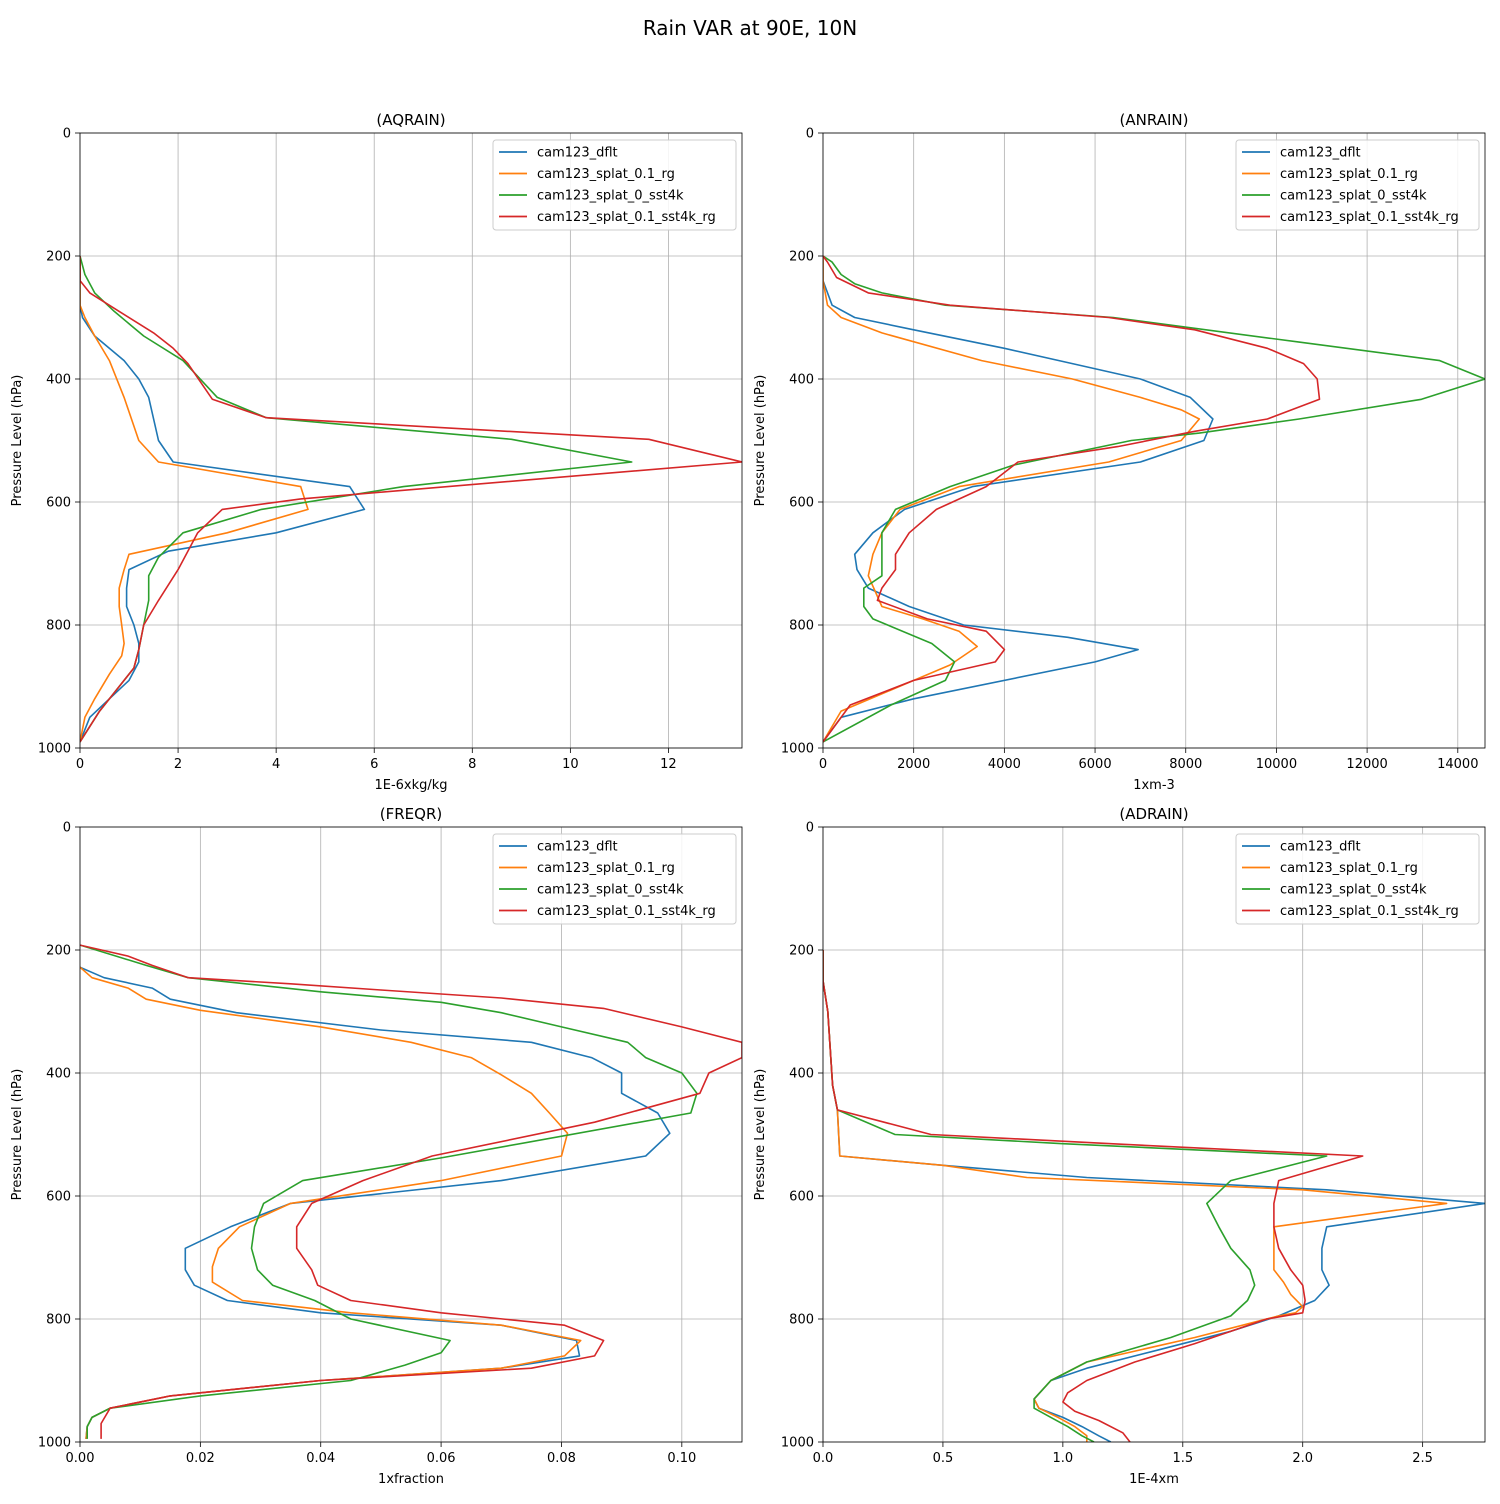 The image size is (1500, 1504). I want to click on x-tick-label: 2000, so click(913, 764).